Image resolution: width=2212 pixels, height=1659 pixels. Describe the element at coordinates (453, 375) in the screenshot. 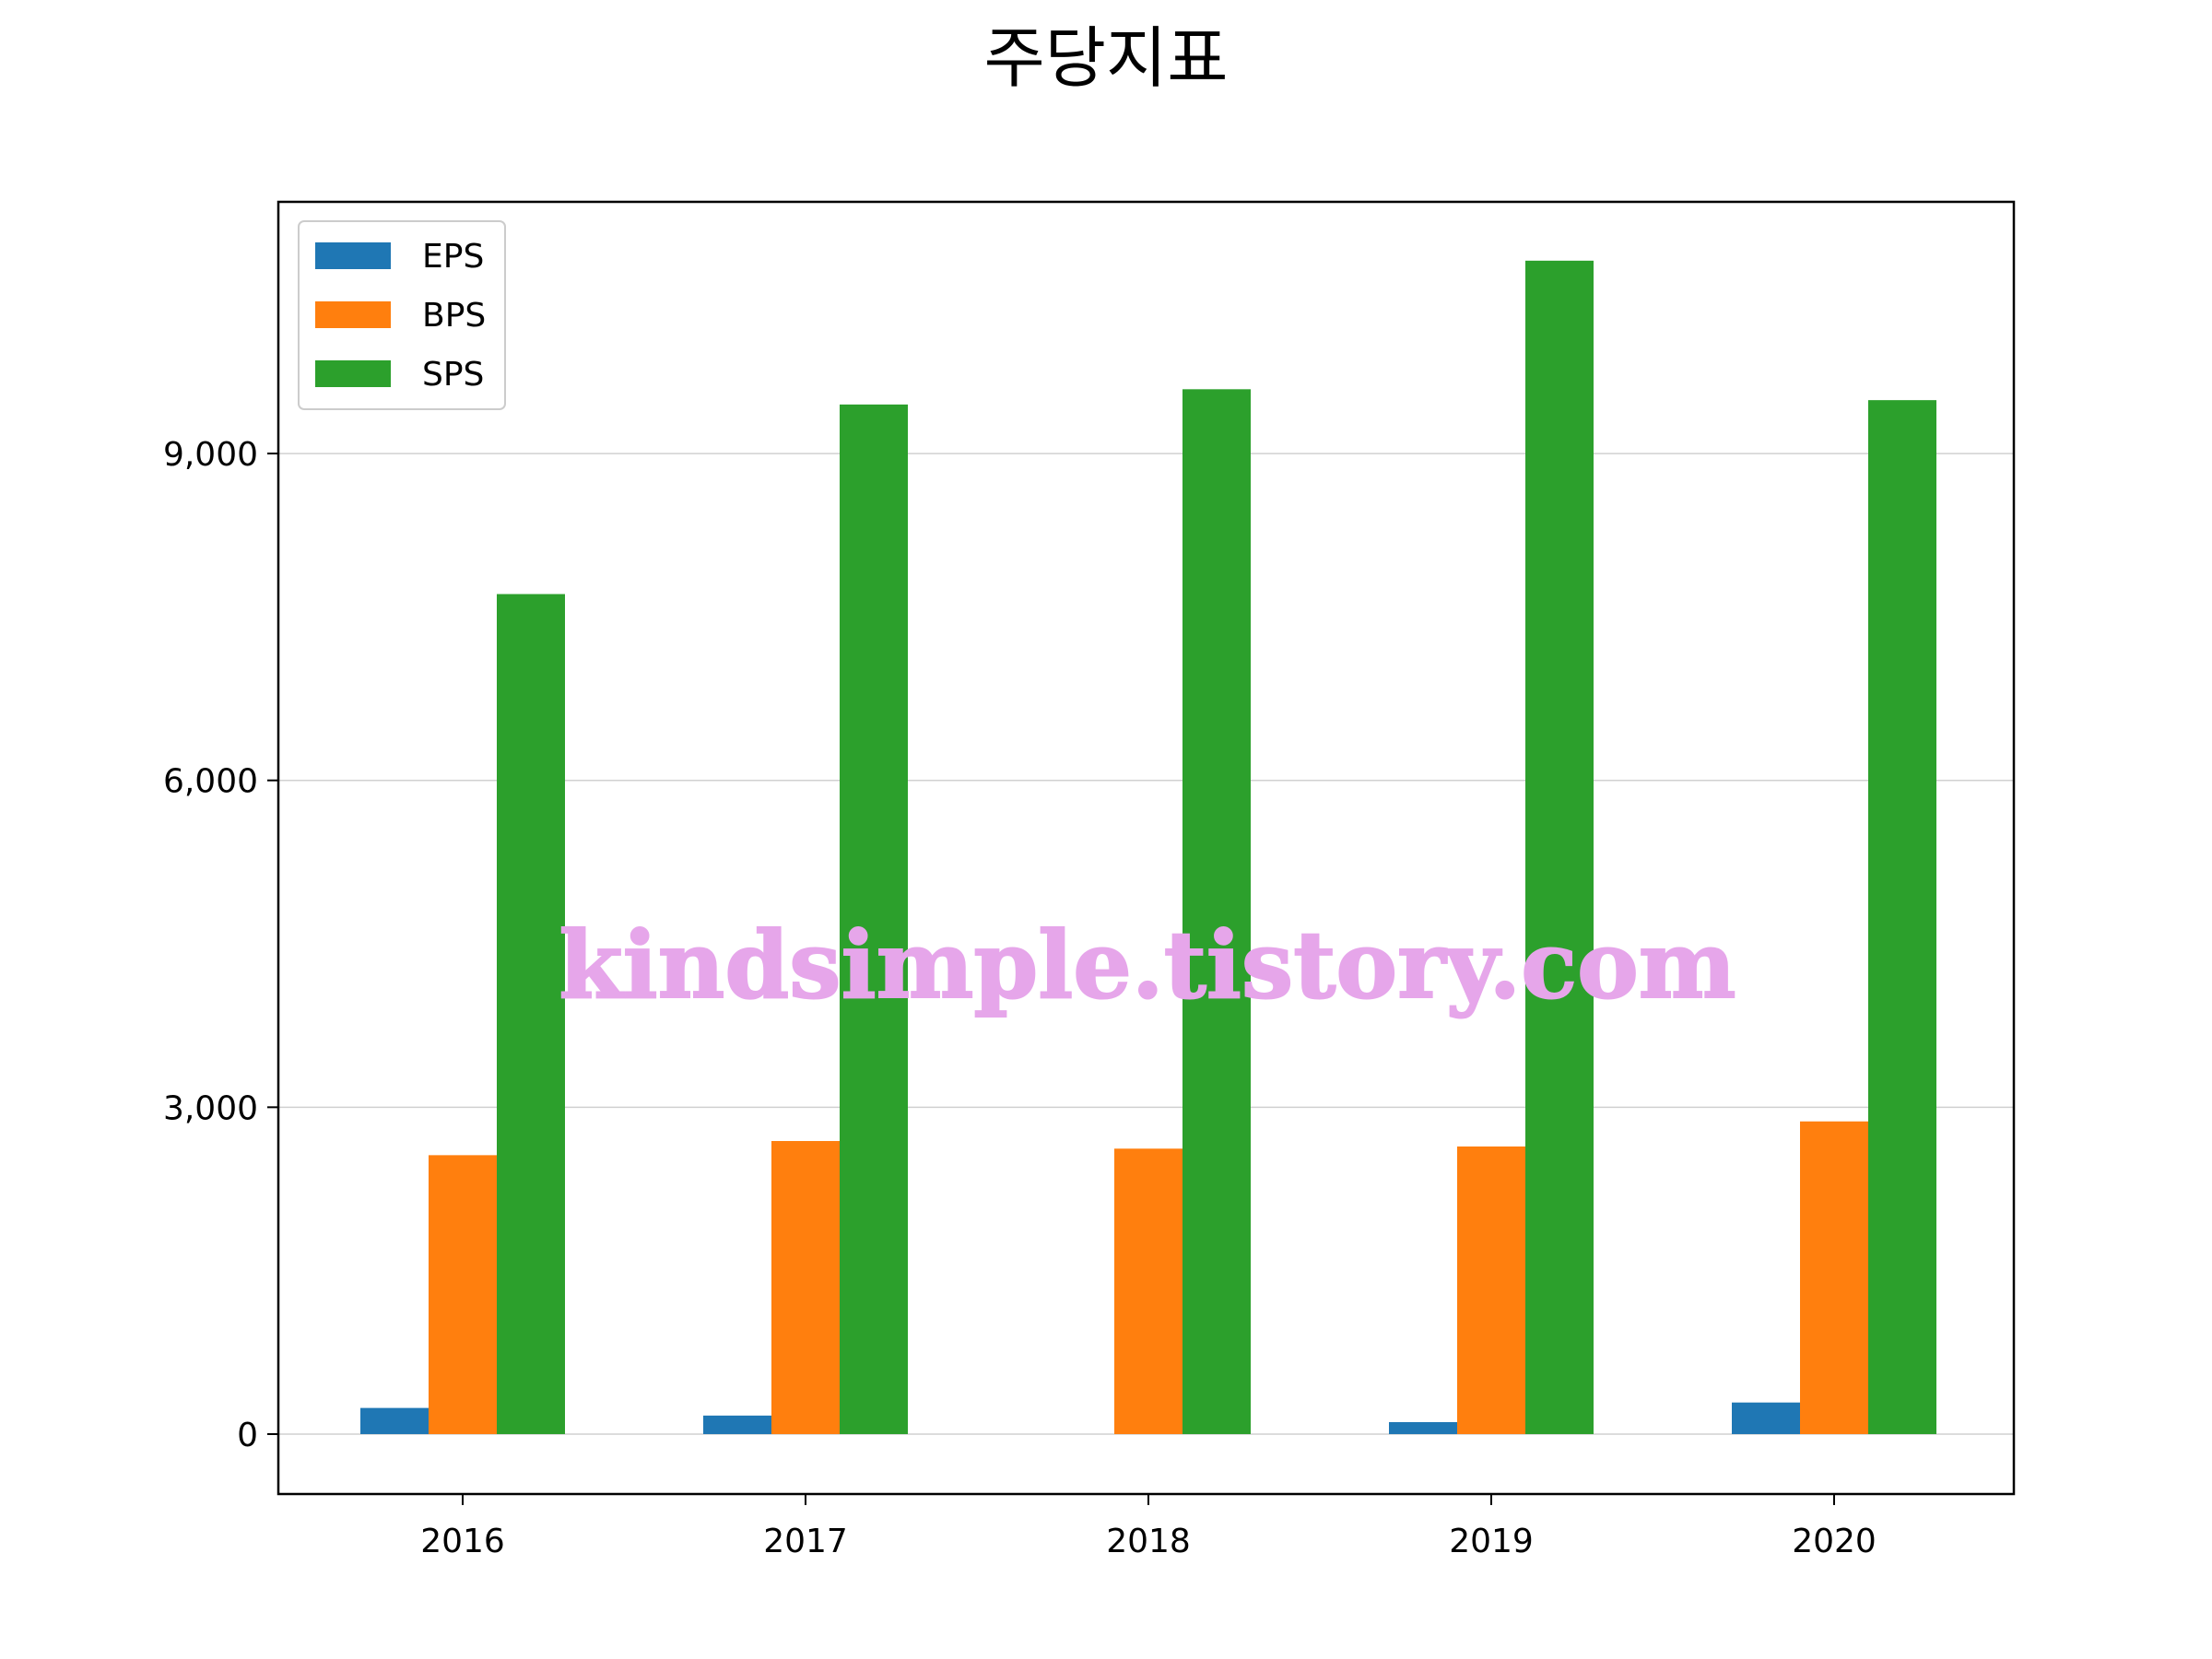

I see `legend-label-sps: SPS` at that location.